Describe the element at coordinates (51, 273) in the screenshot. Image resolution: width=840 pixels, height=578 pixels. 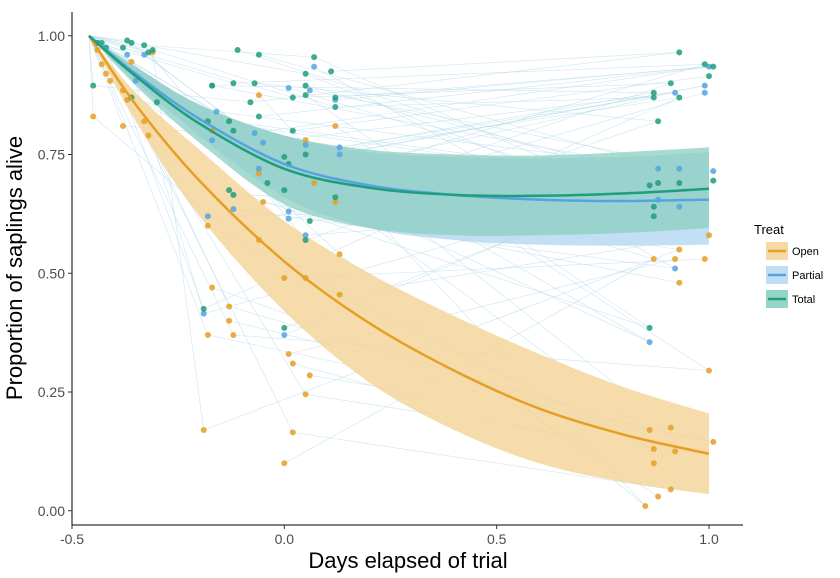
I see `y-tick-label: 0.50` at that location.